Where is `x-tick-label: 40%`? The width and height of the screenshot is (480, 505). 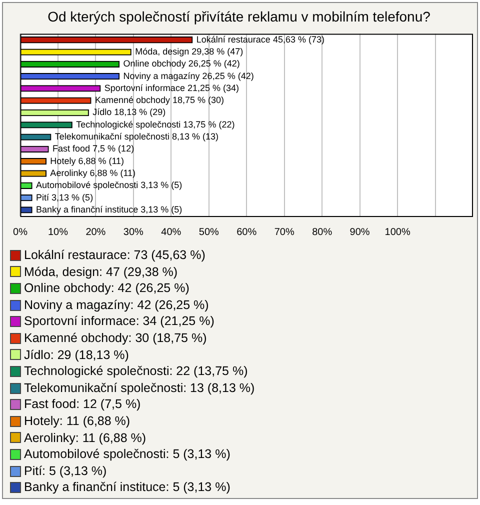 x-tick-label: 40% is located at coordinates (171, 232).